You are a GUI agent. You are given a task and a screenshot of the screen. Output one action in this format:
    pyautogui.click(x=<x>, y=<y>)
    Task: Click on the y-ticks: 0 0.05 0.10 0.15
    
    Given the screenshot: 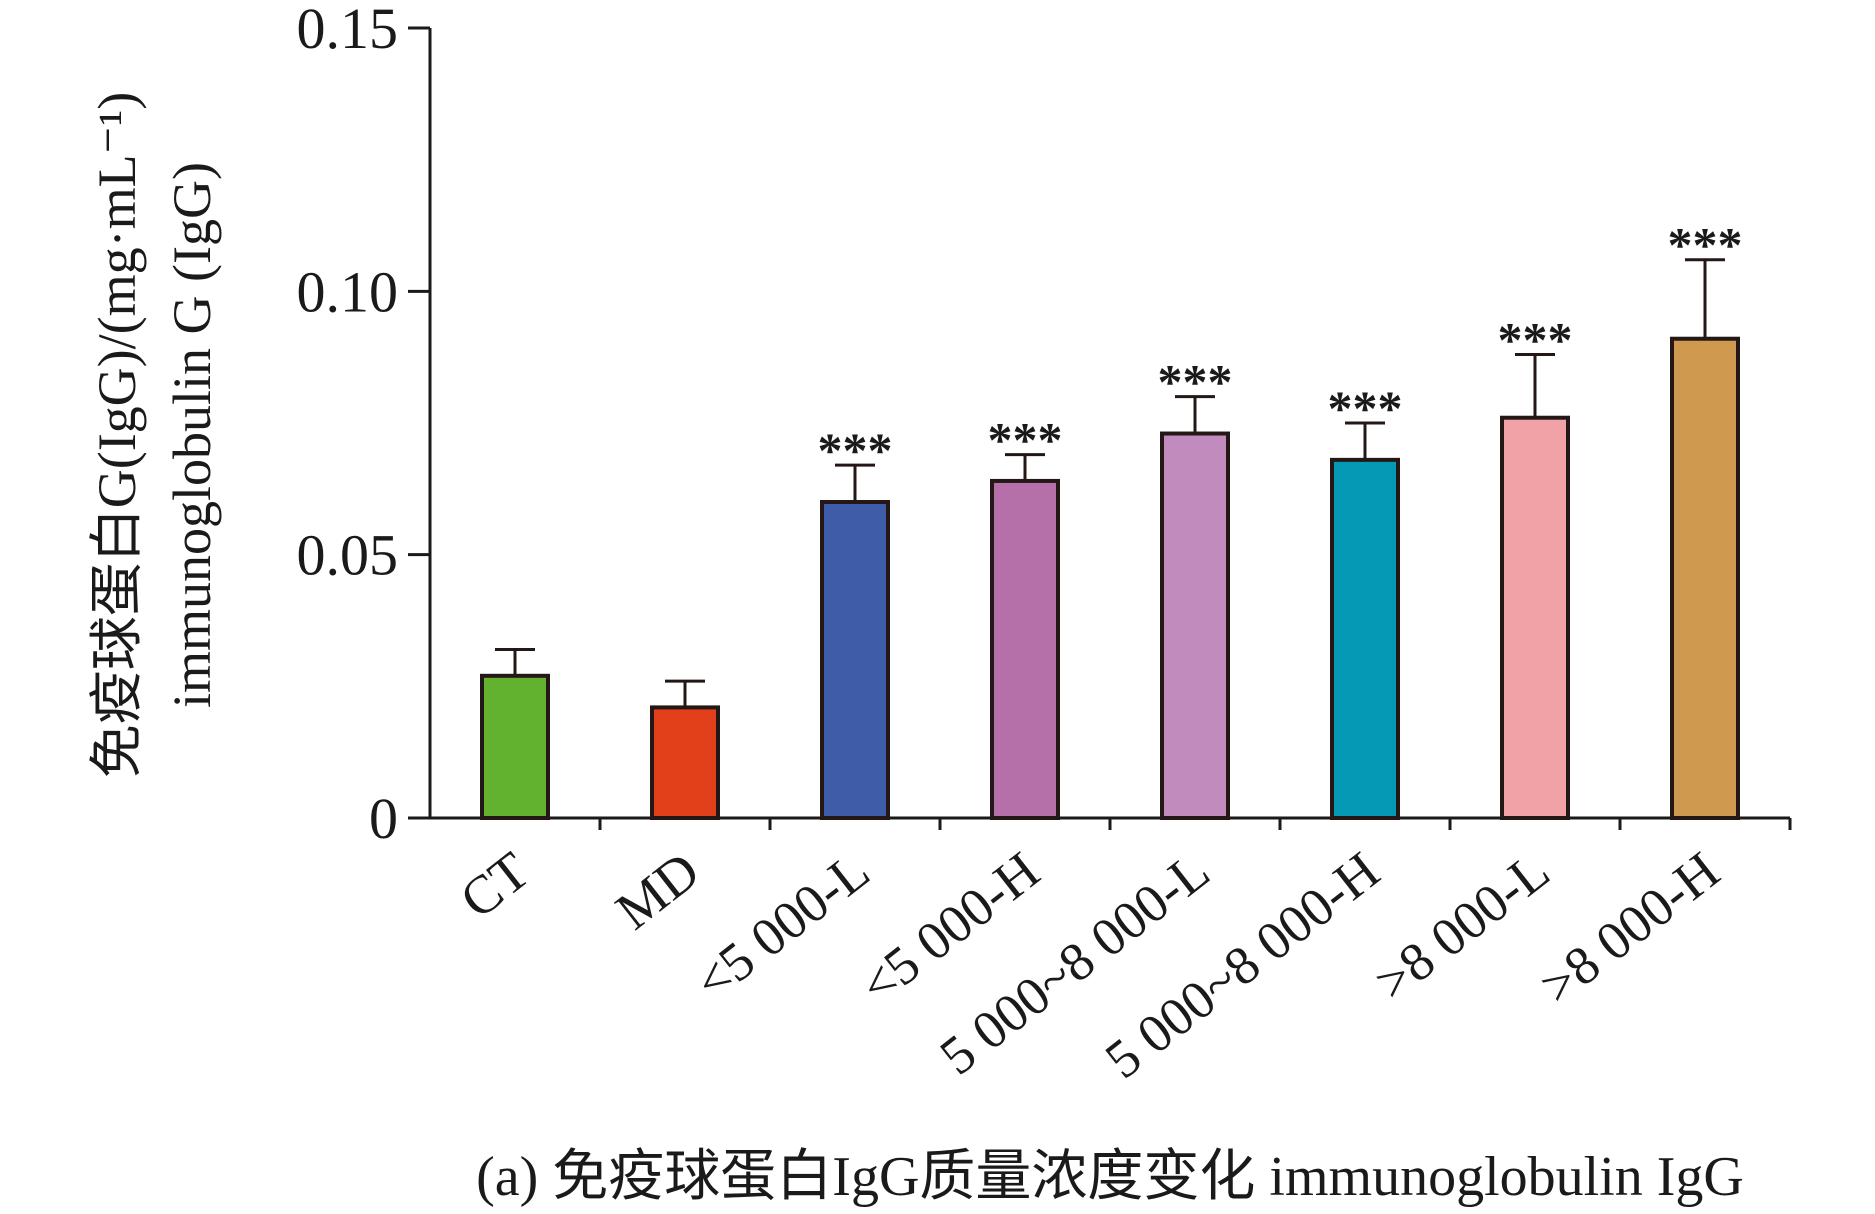 What is the action you would take?
    pyautogui.click(x=363, y=425)
    